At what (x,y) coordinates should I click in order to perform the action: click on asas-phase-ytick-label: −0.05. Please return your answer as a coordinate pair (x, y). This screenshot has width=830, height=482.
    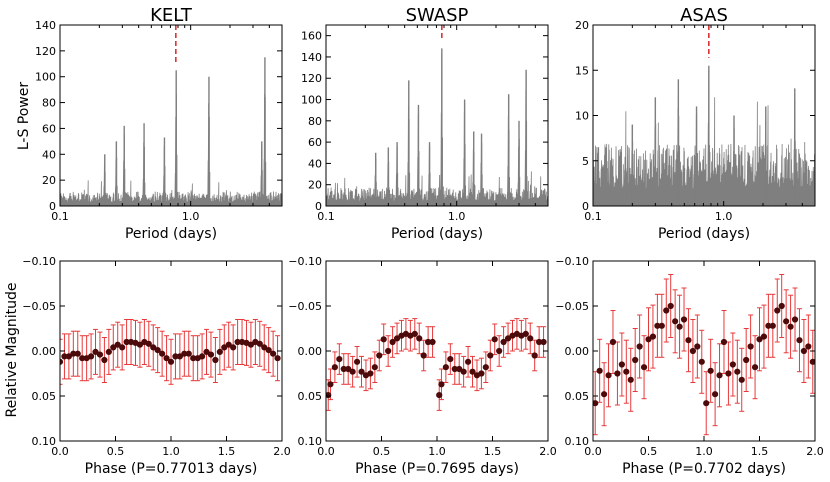
    Looking at the image, I should click on (572, 306).